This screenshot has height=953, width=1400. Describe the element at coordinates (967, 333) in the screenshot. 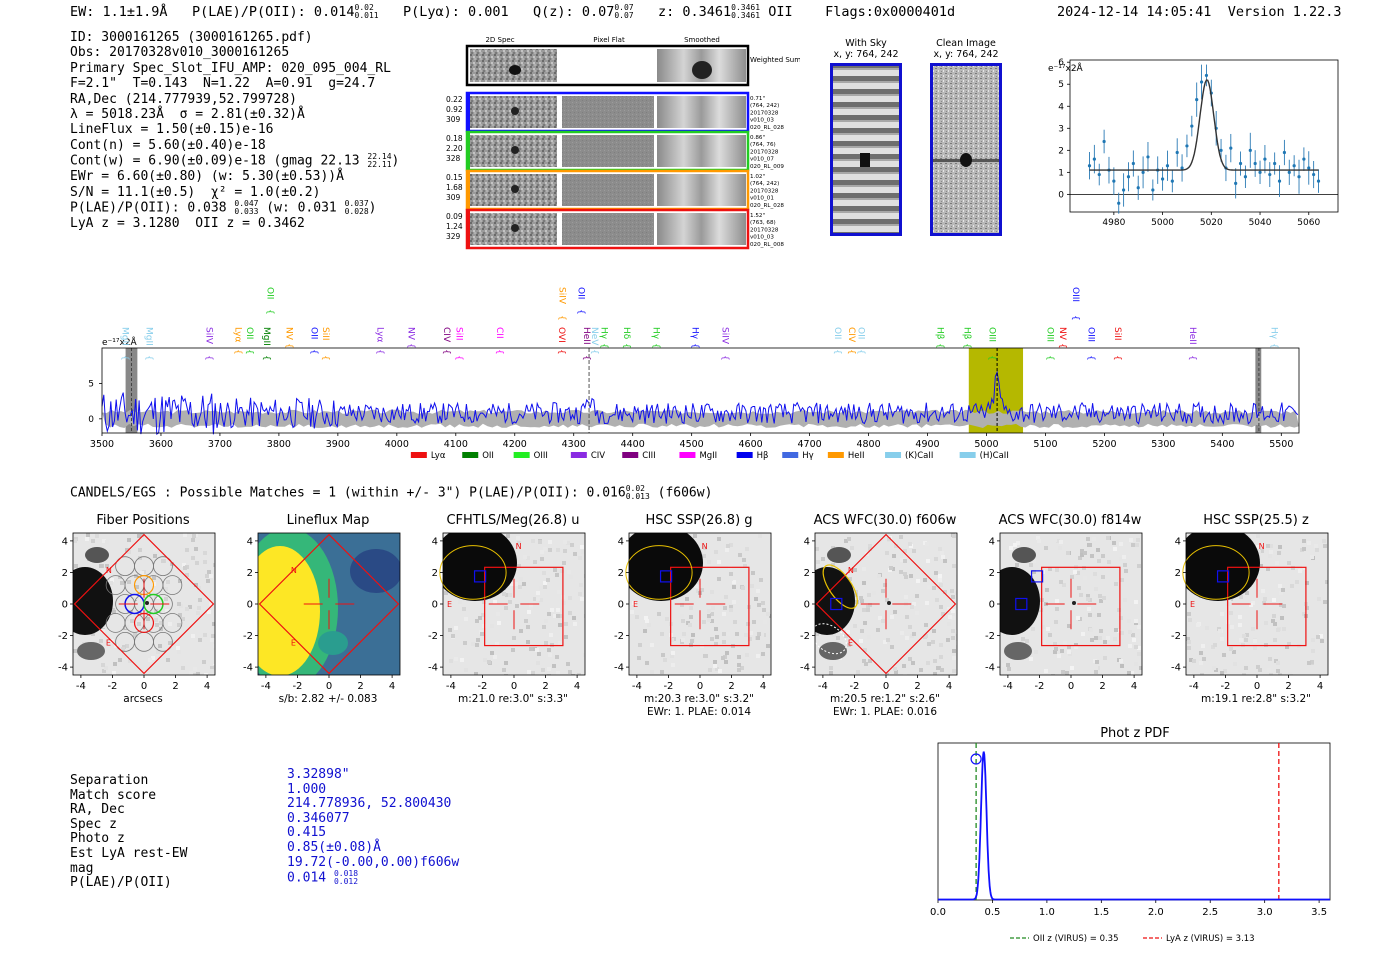

I see `line-label: Hβ` at that location.